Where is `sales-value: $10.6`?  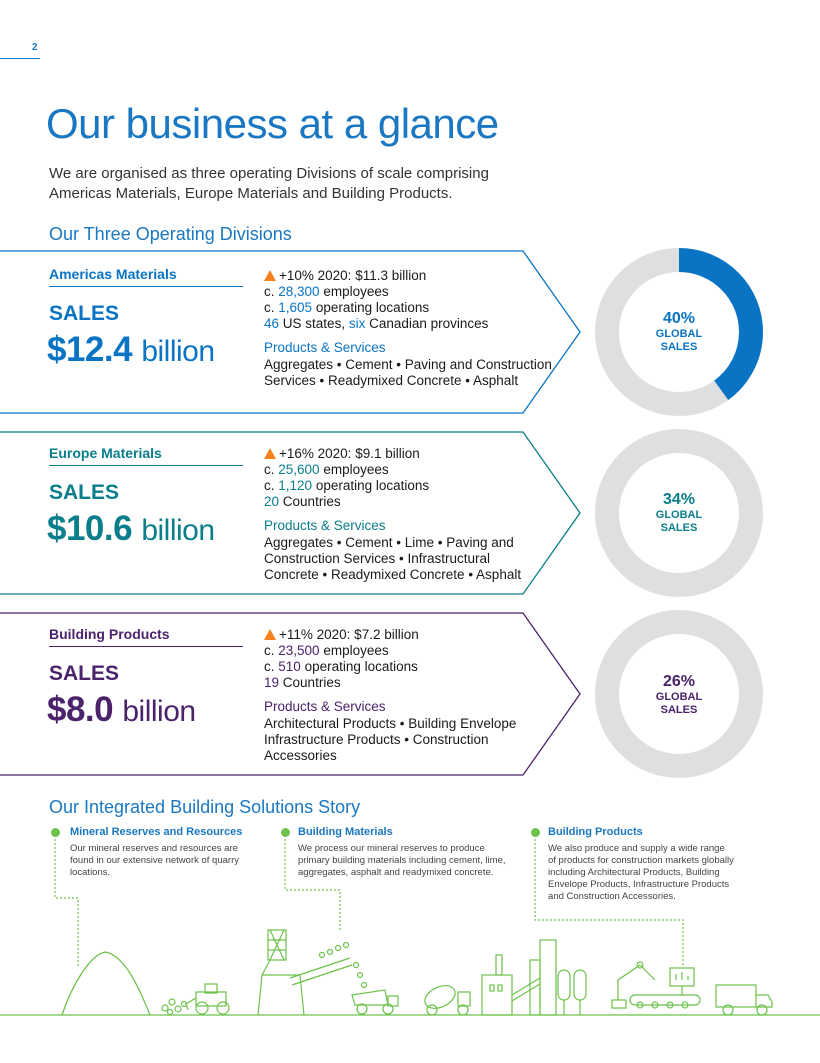 sales-value: $10.6 is located at coordinates (90, 528).